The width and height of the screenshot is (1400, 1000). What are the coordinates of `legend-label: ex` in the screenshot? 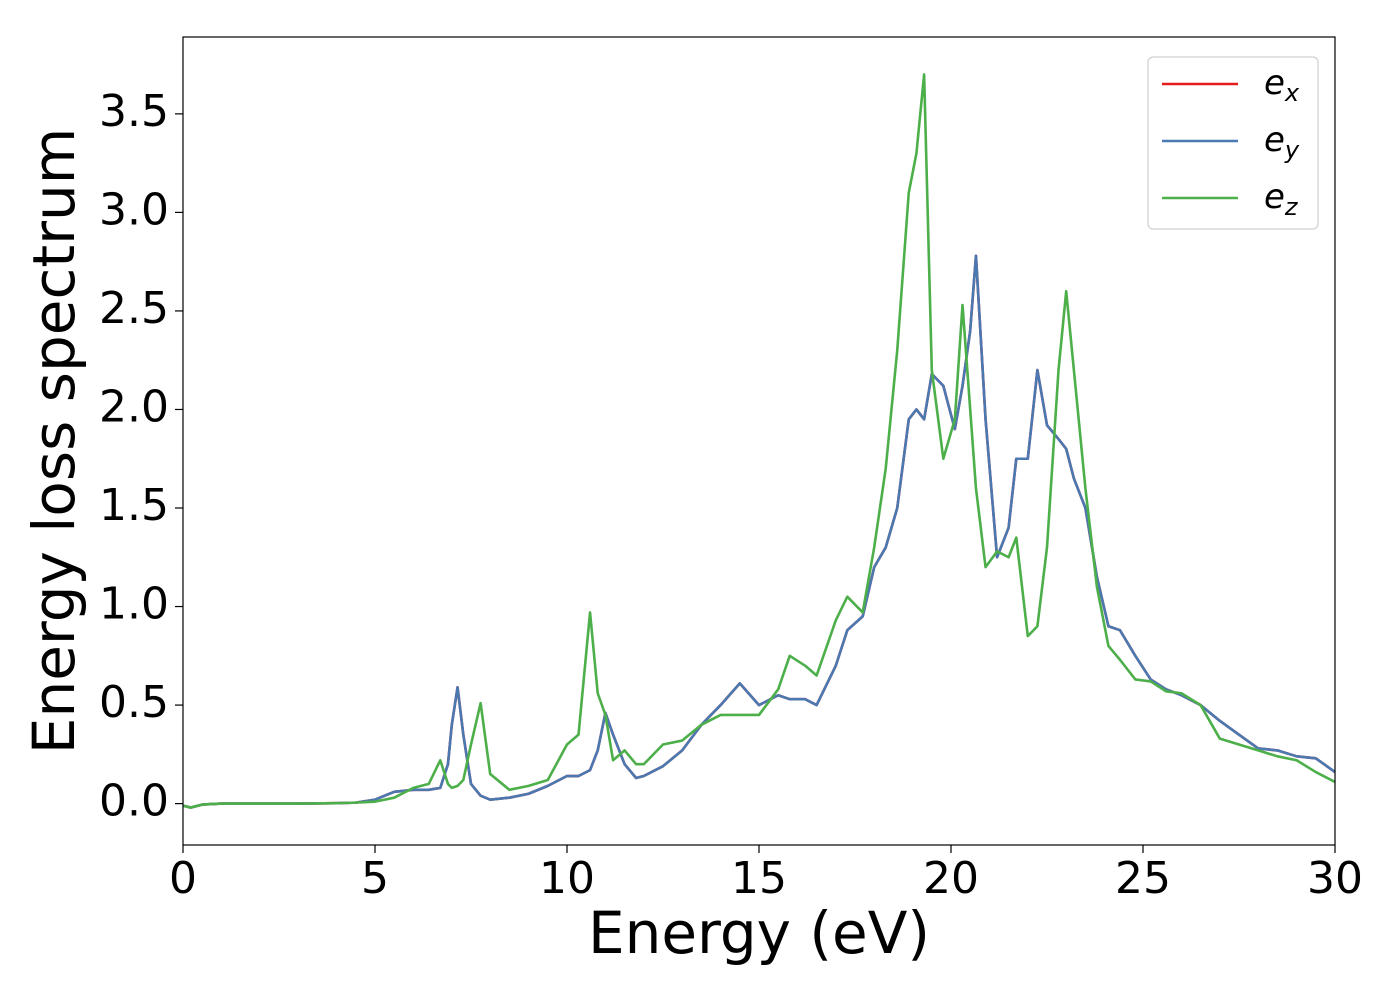 It's located at (1282, 85).